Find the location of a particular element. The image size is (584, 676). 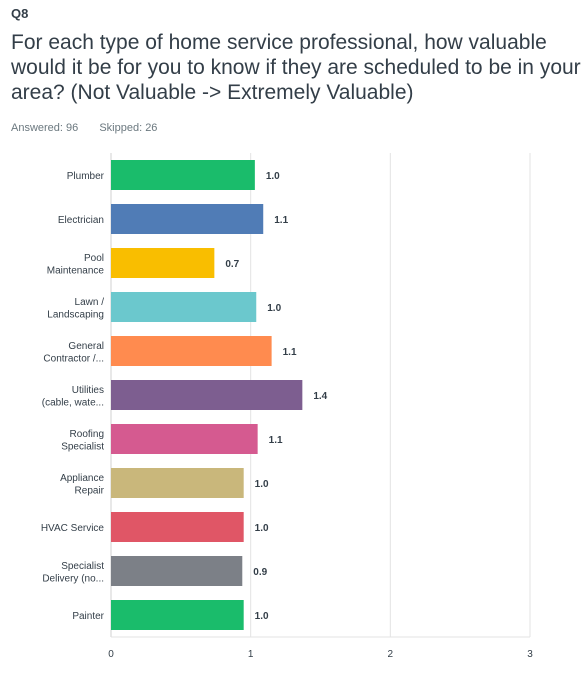

category-label: Painter is located at coordinates (88, 616).